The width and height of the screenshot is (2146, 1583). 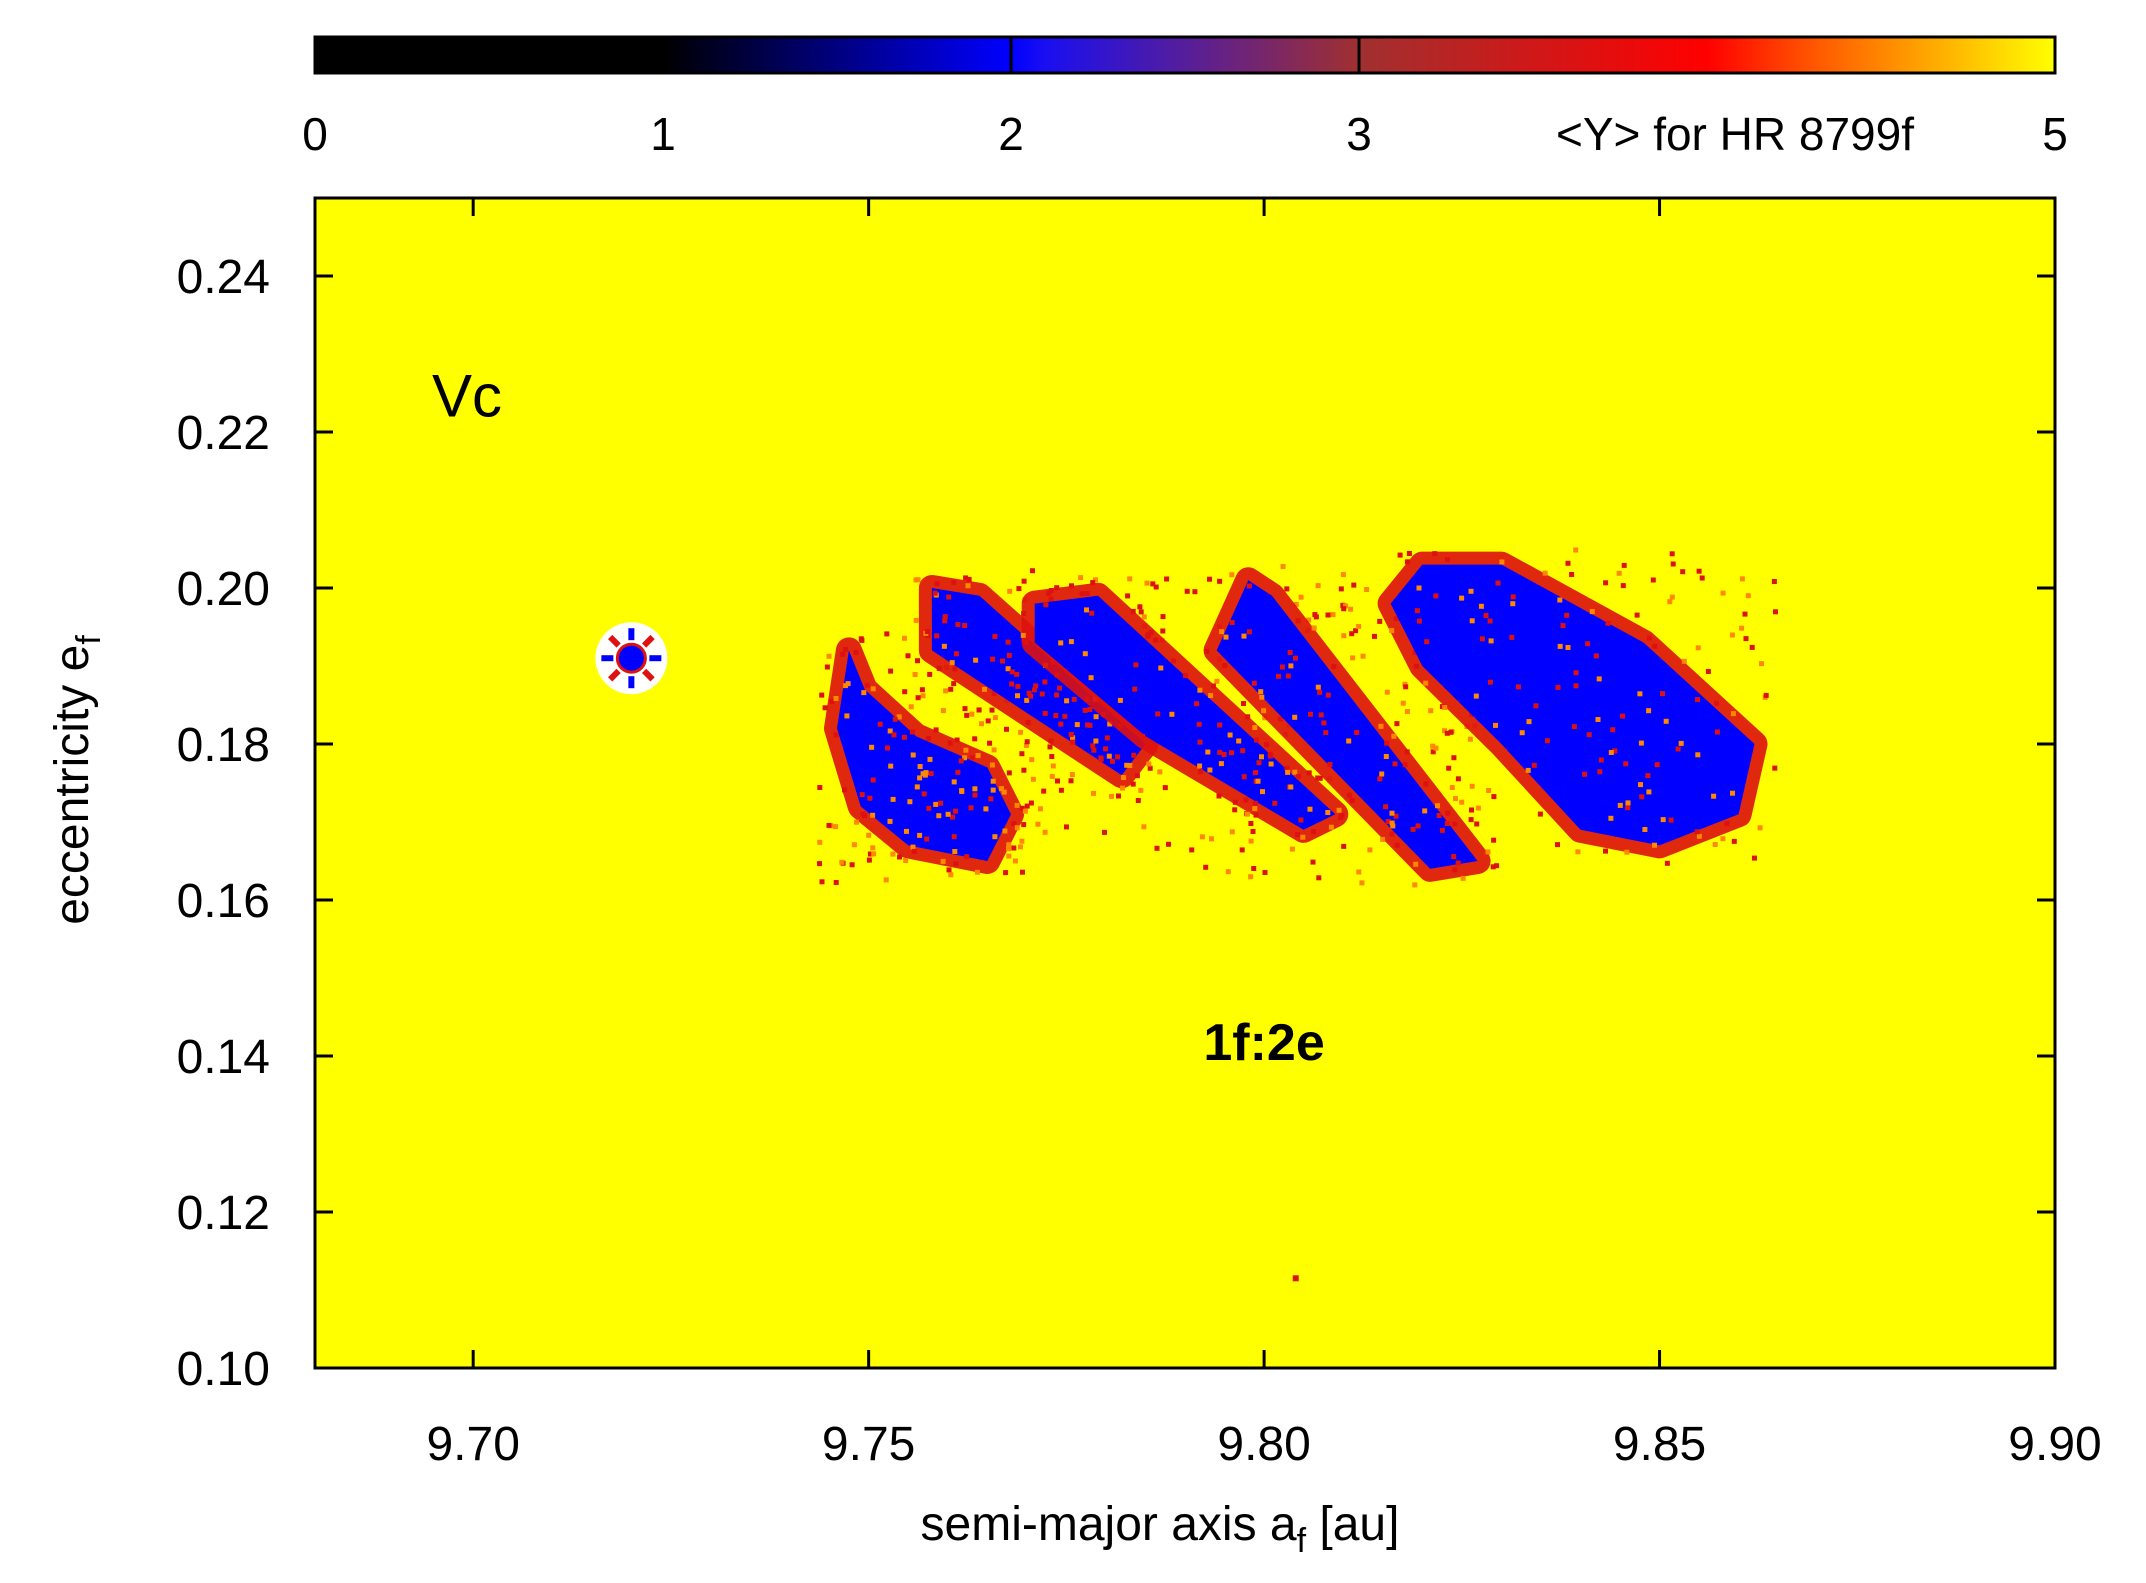 I want to click on colorbar-tick-label: 2, so click(x=1011, y=134).